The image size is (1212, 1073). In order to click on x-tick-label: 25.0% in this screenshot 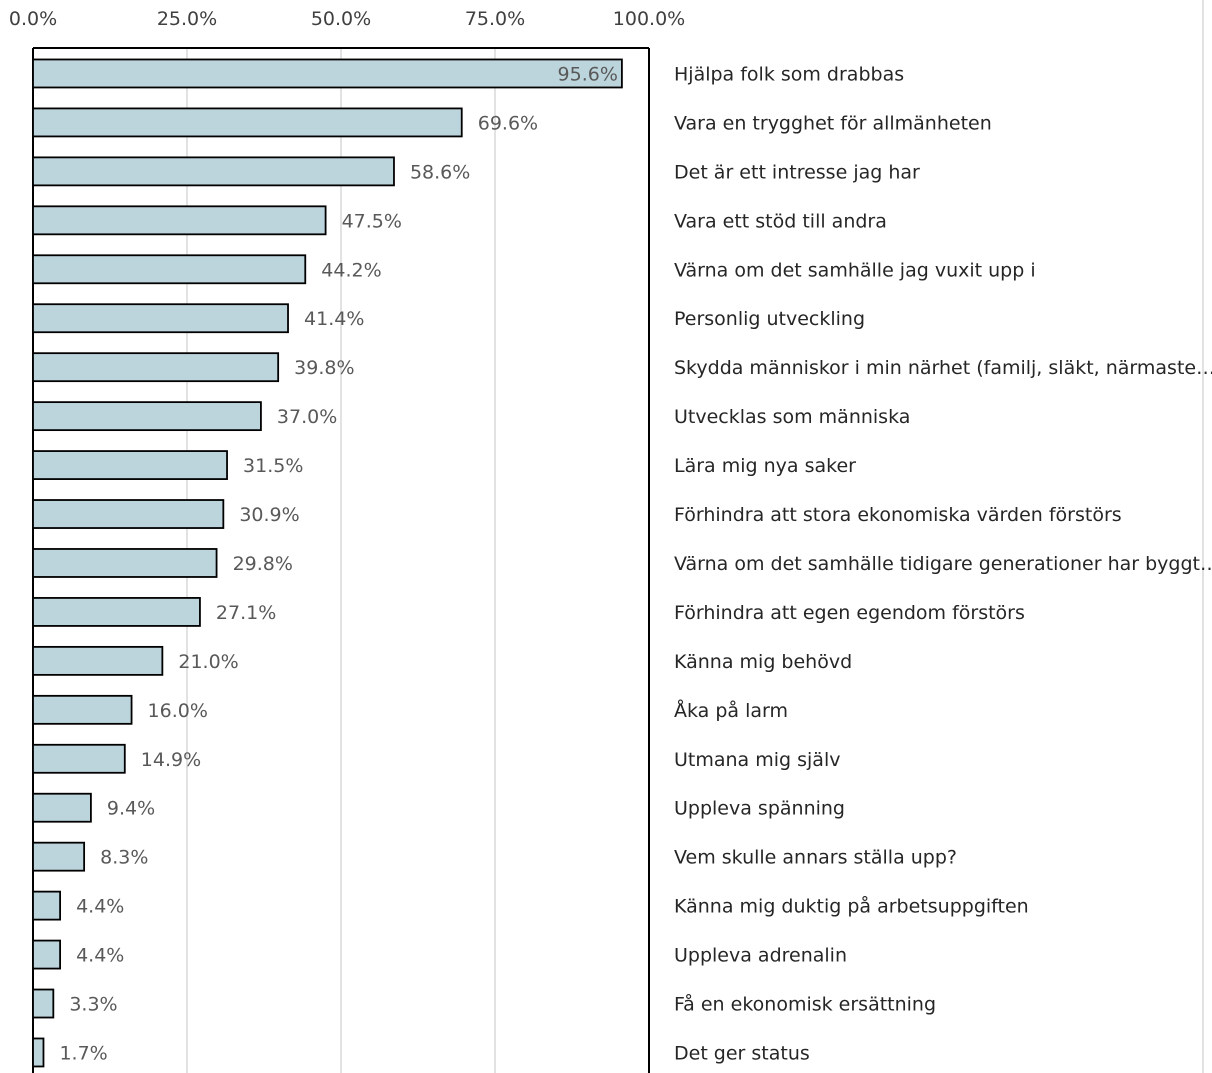, I will do `click(187, 19)`.